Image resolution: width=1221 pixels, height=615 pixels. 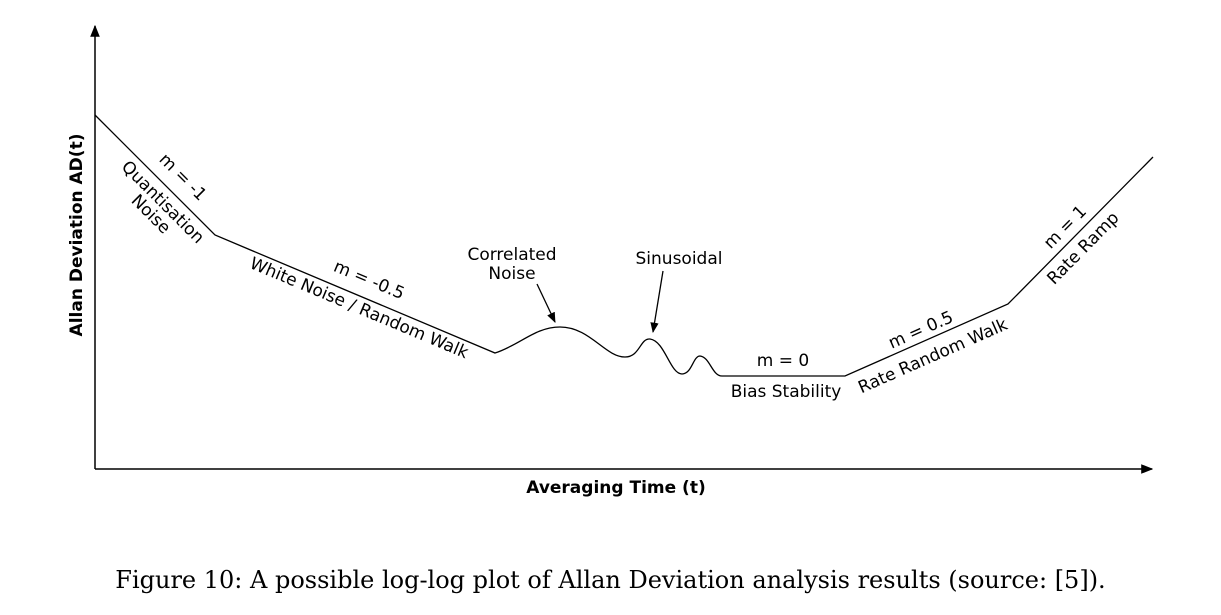 What do you see at coordinates (679, 259) in the screenshot?
I see `sinusoidal-label: Sinusoidal` at bounding box center [679, 259].